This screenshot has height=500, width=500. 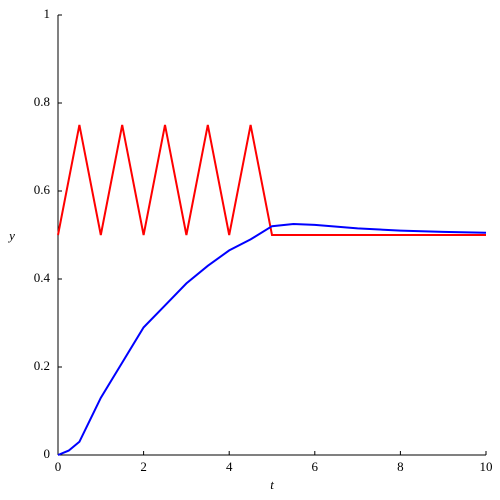 What do you see at coordinates (229, 466) in the screenshot?
I see `x-tick-label: 4` at bounding box center [229, 466].